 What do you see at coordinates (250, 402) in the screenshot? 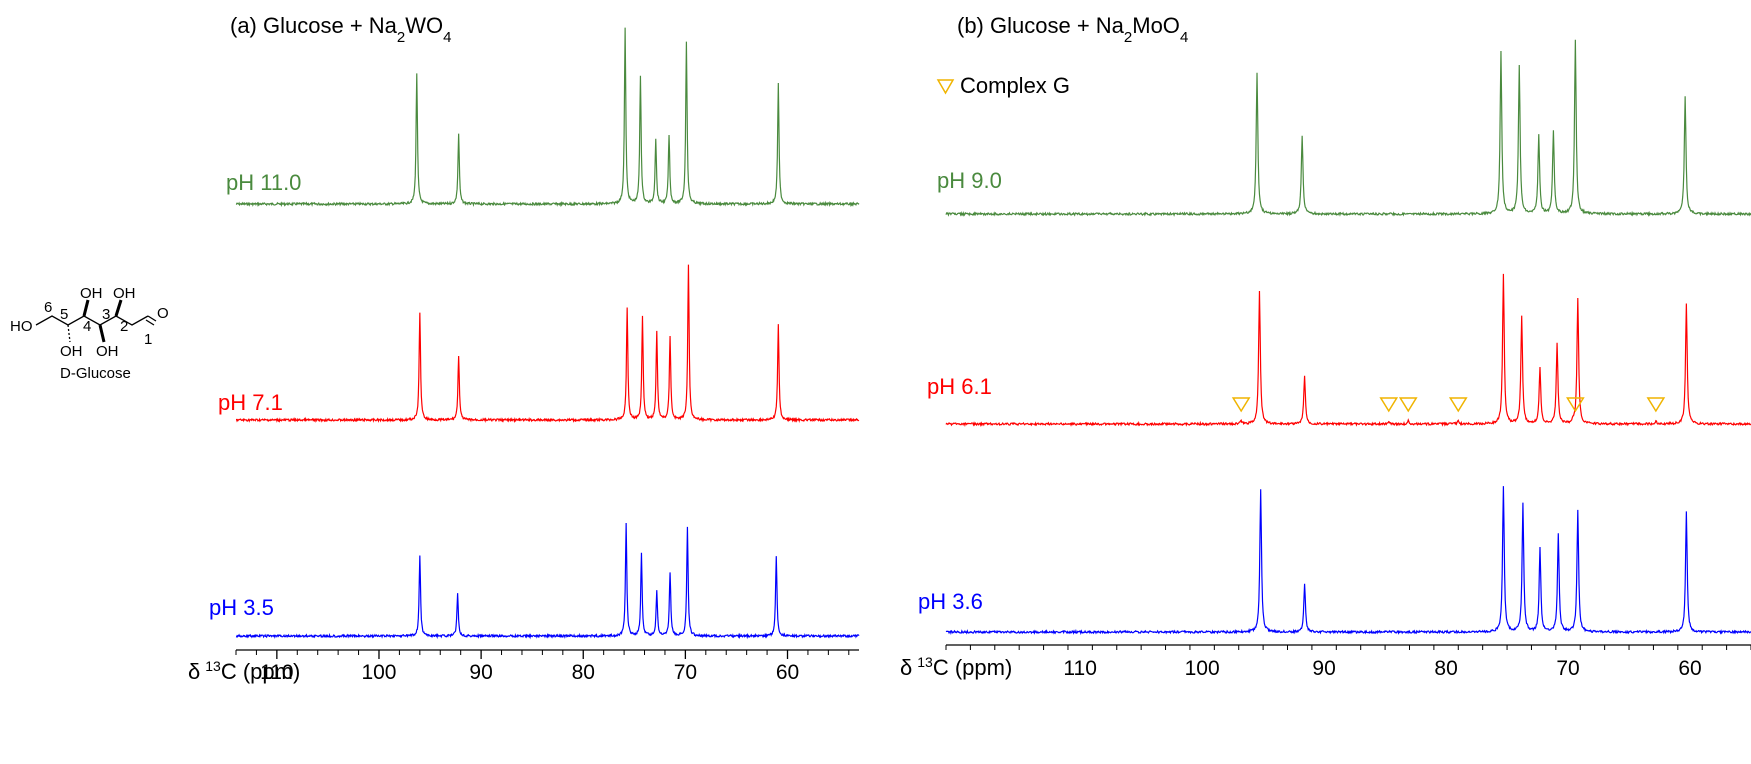
I see `trace-label-a-1: pH 7.1` at bounding box center [250, 402].